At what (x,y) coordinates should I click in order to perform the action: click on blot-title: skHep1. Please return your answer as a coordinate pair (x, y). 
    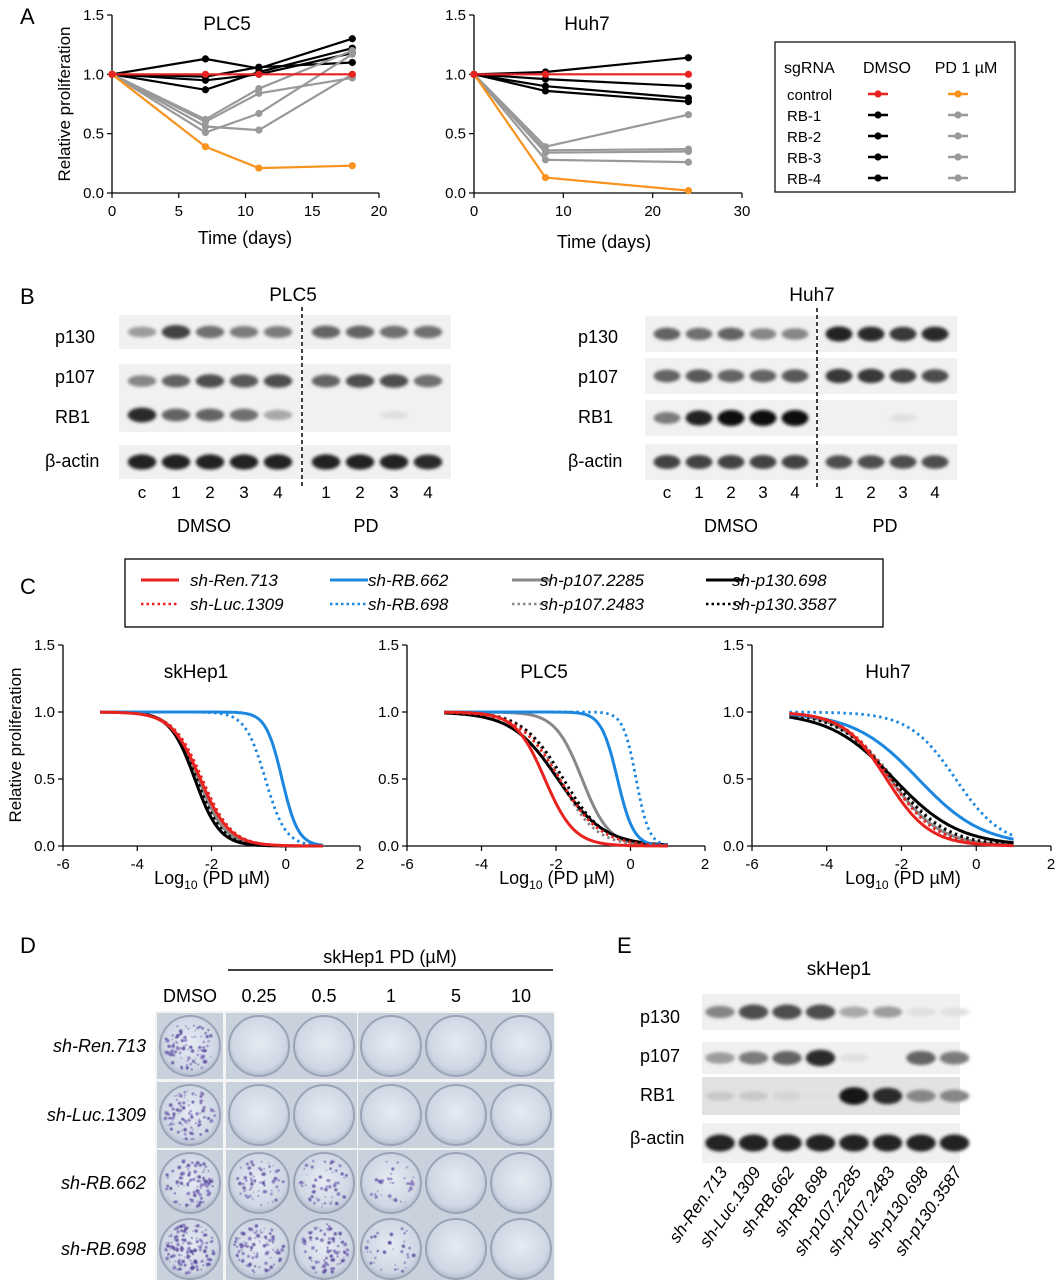
    Looking at the image, I should click on (839, 969).